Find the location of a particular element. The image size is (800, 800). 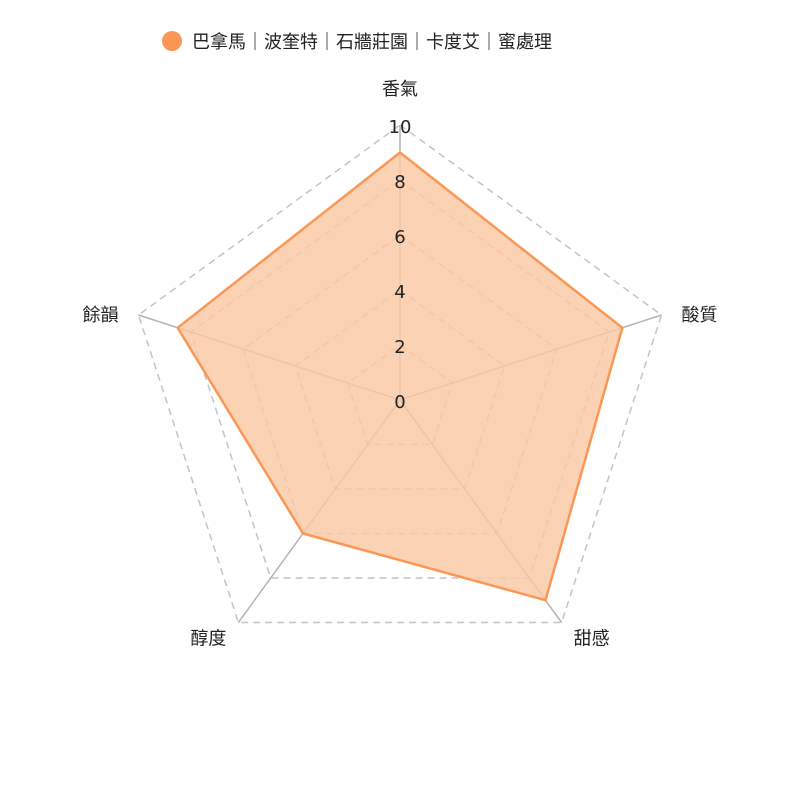

axis-label: 酸質 is located at coordinates (700, 315).